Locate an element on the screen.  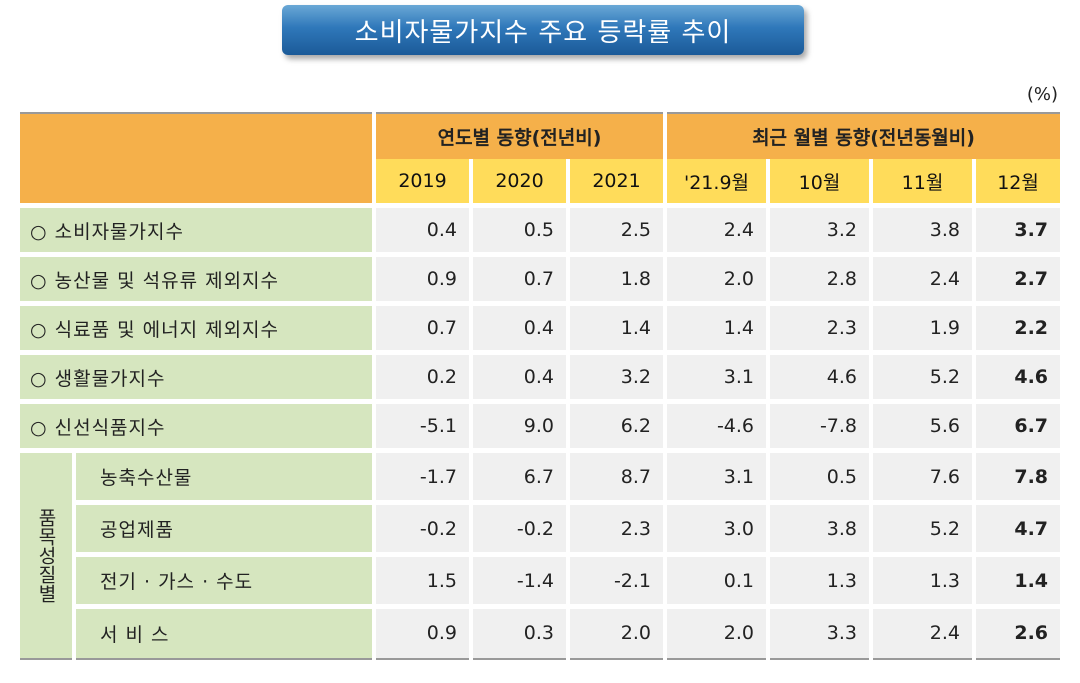
cell: 2.5 is located at coordinates (615, 230).